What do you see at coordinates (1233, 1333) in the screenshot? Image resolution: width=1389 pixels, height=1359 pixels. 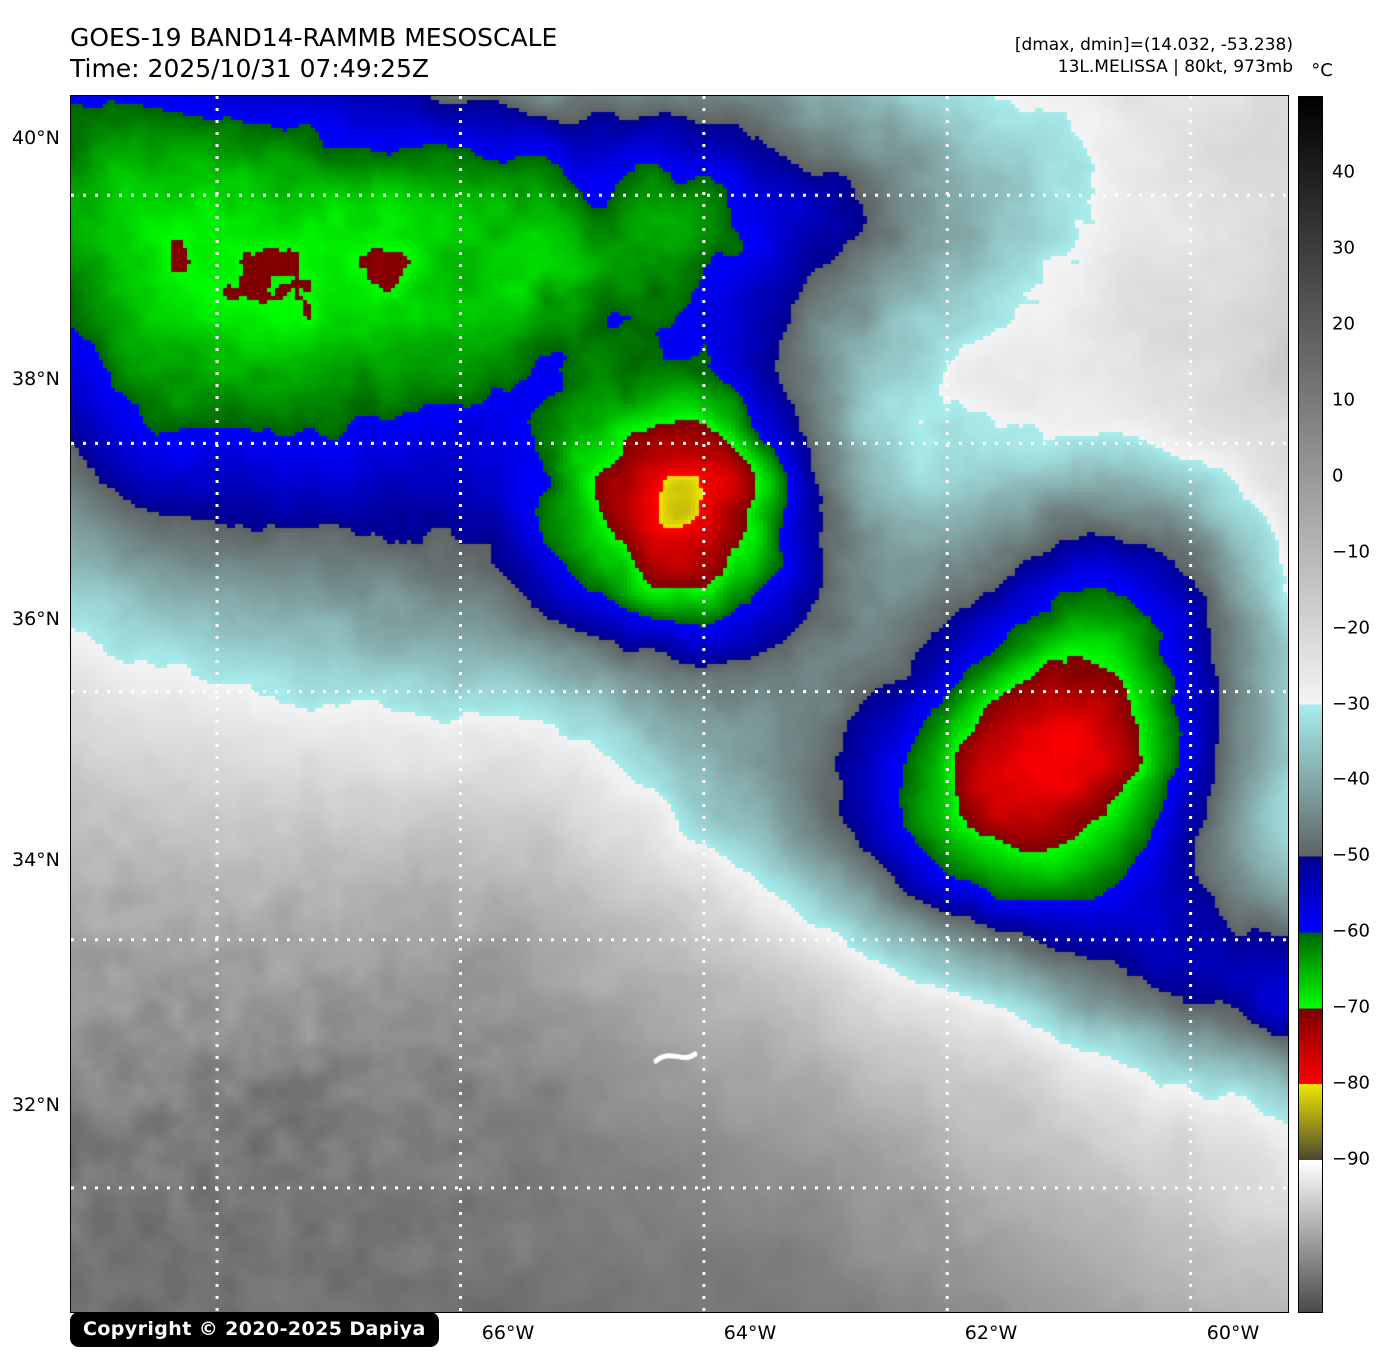 I see `xtick-label-60w: 60°W` at bounding box center [1233, 1333].